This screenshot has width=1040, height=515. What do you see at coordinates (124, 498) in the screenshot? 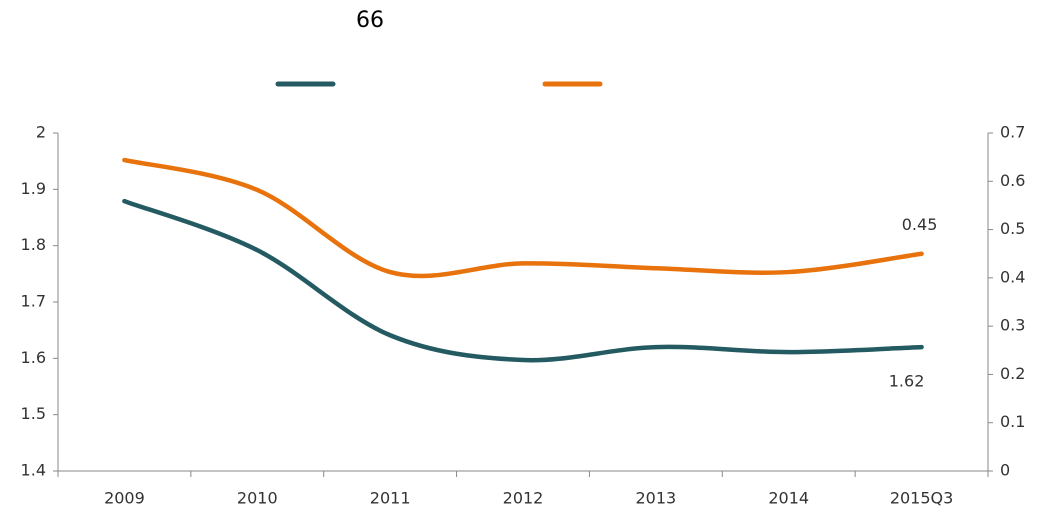
I see `x-tick-label: 2009` at bounding box center [124, 498].